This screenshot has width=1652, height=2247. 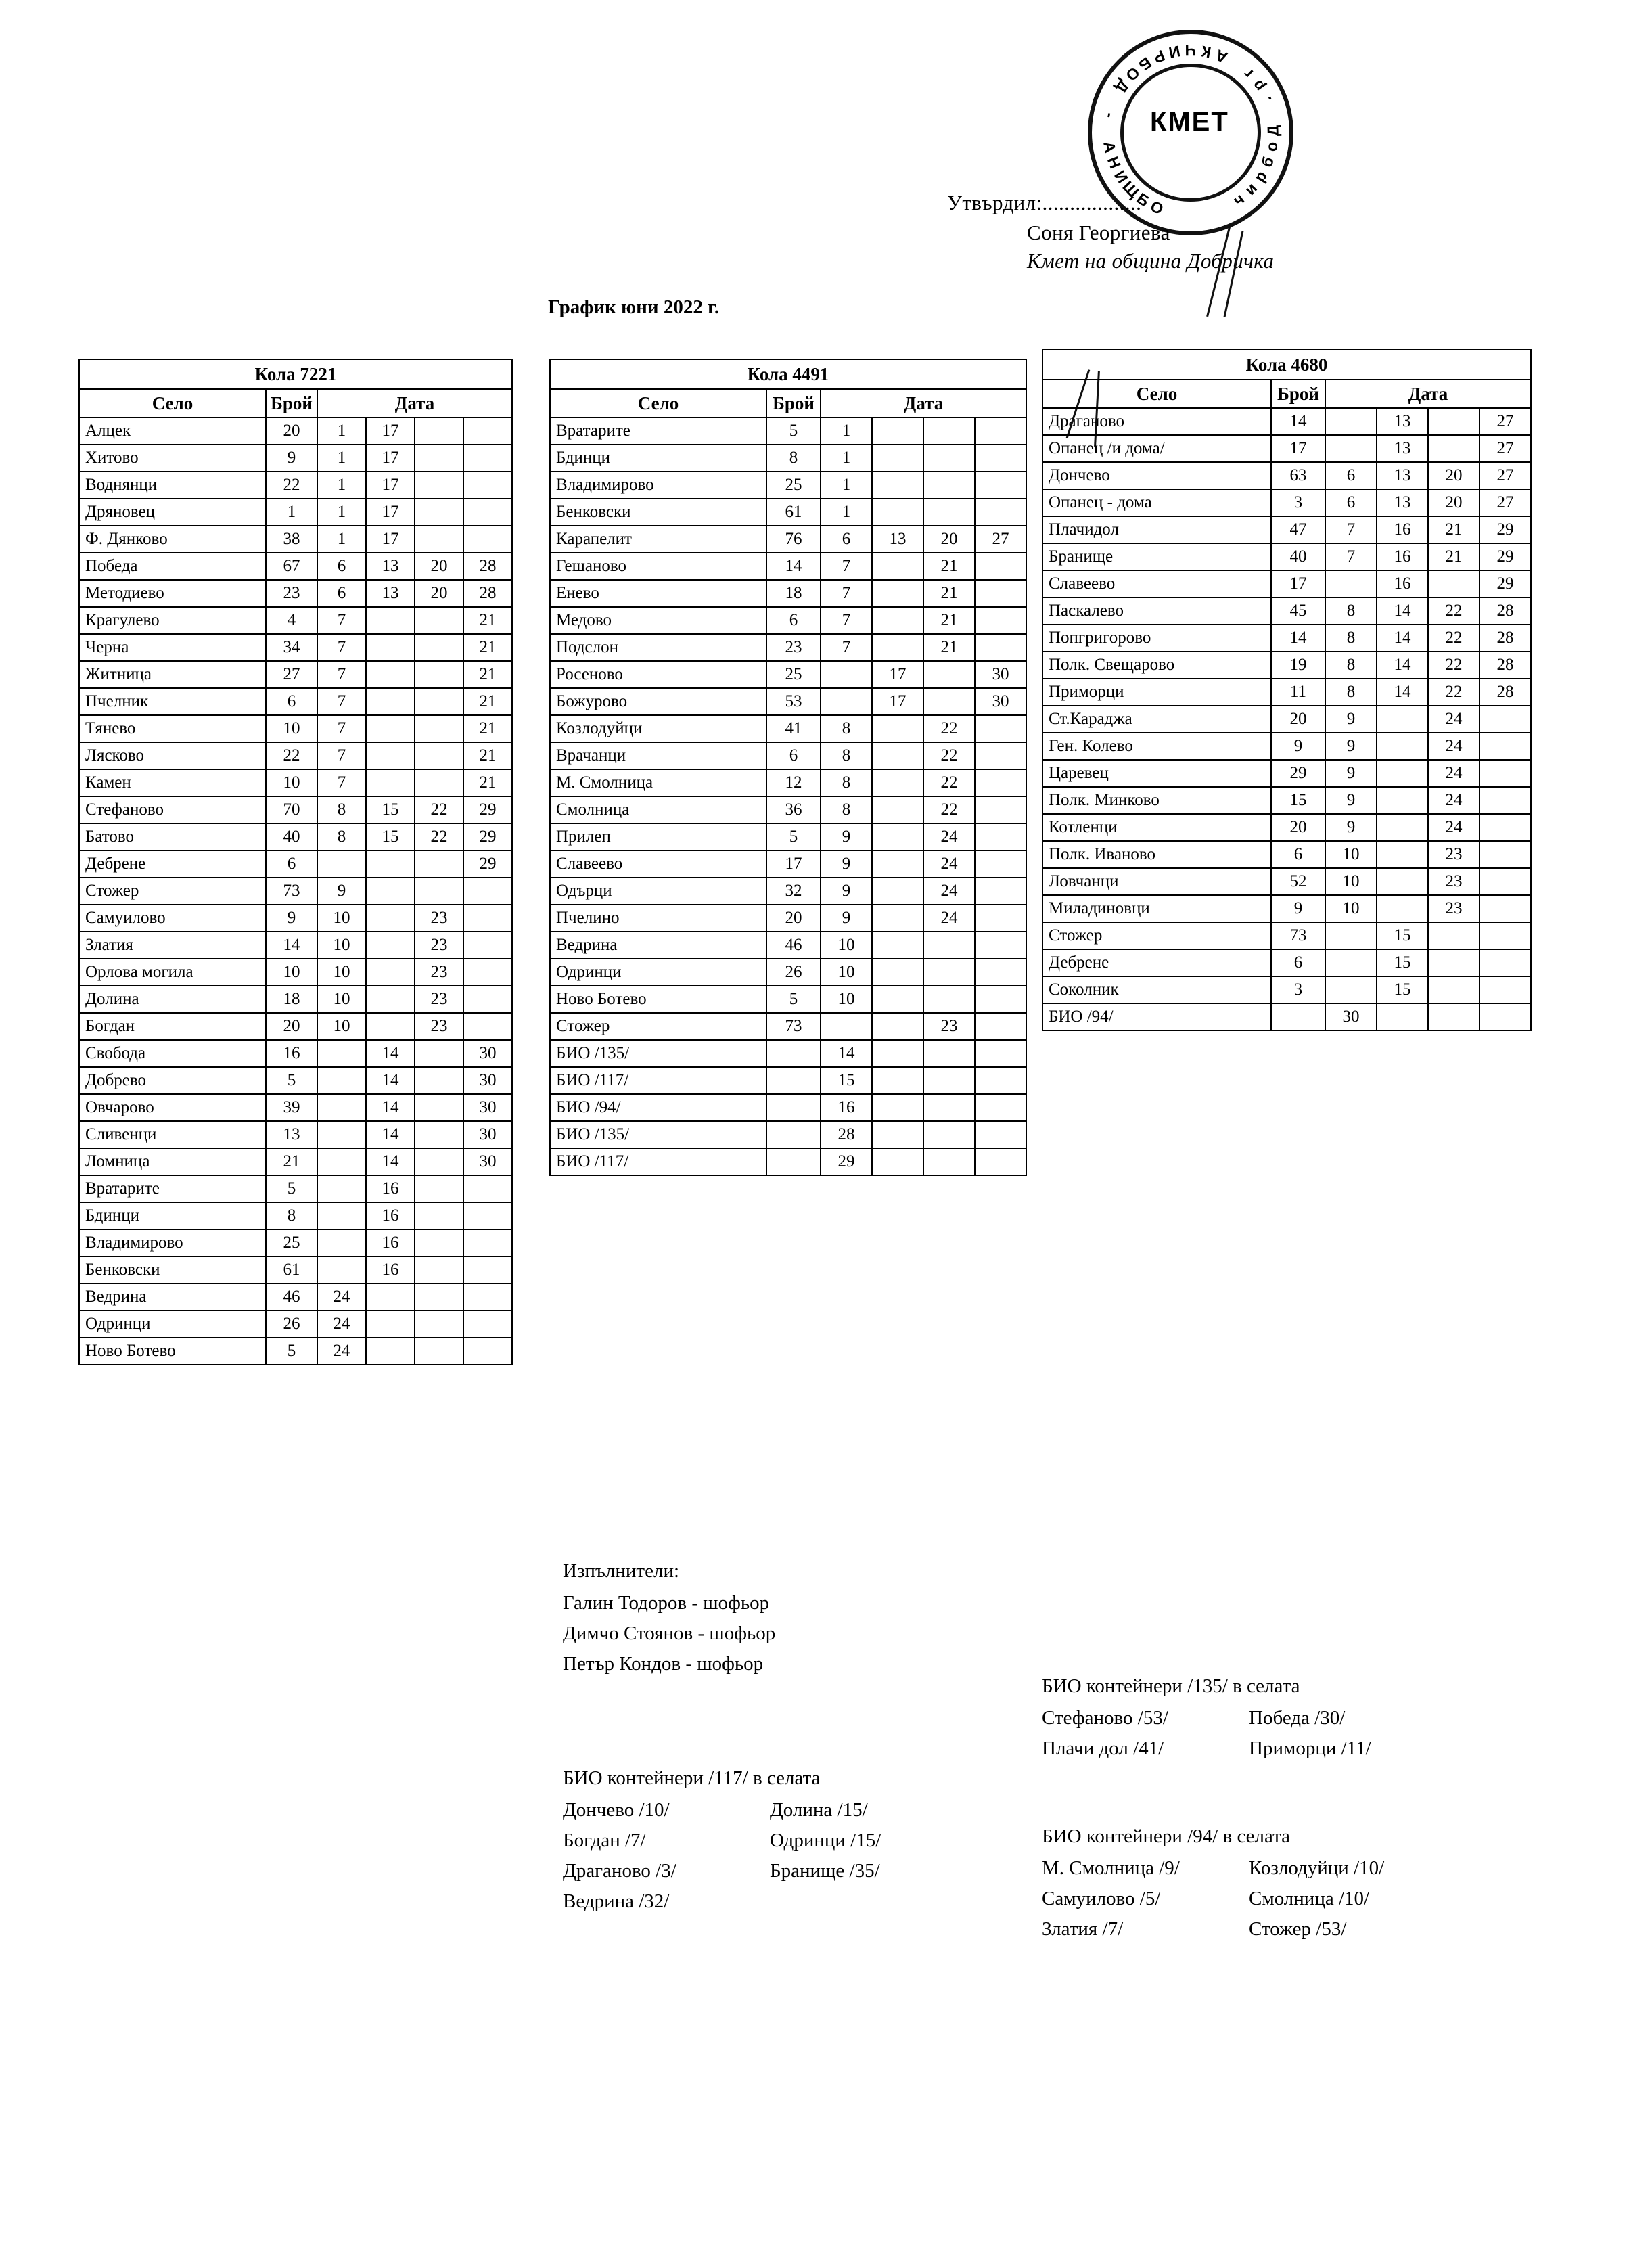 What do you see at coordinates (658, 485) in the screenshot?
I see `cell-village: Владимирово` at bounding box center [658, 485].